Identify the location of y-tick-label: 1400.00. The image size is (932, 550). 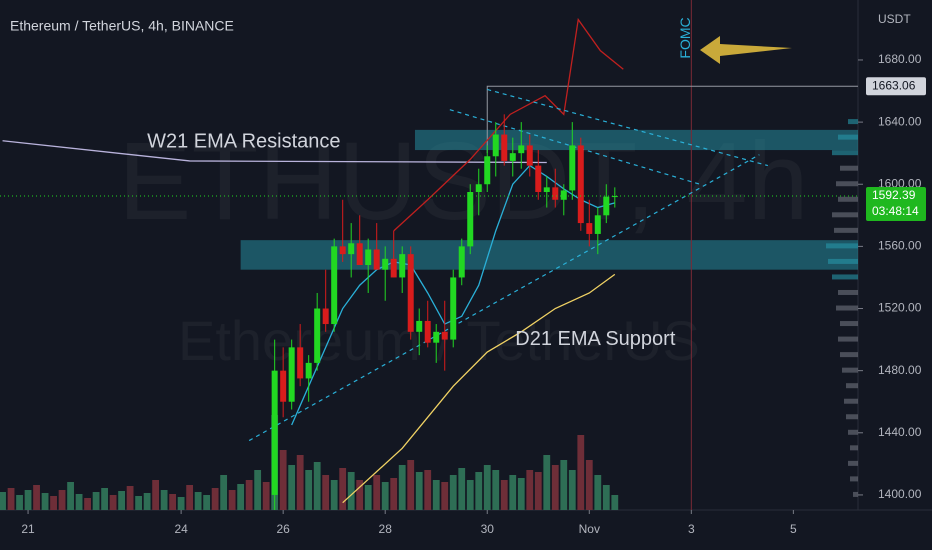
(900, 494).